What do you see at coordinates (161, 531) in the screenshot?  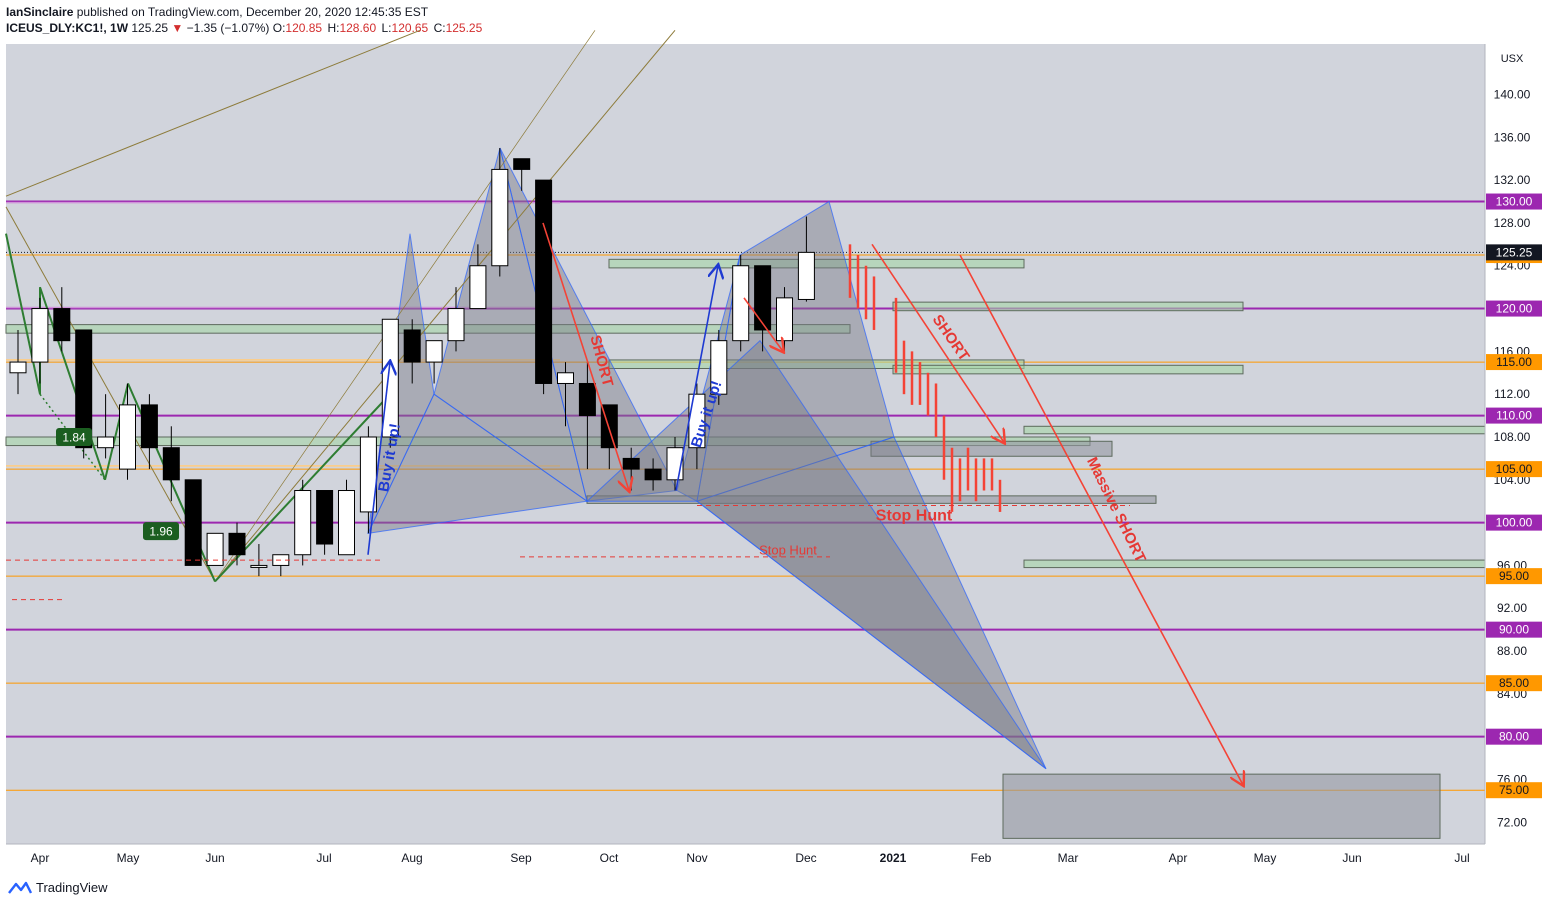 I see `fib-badge: 1.96` at bounding box center [161, 531].